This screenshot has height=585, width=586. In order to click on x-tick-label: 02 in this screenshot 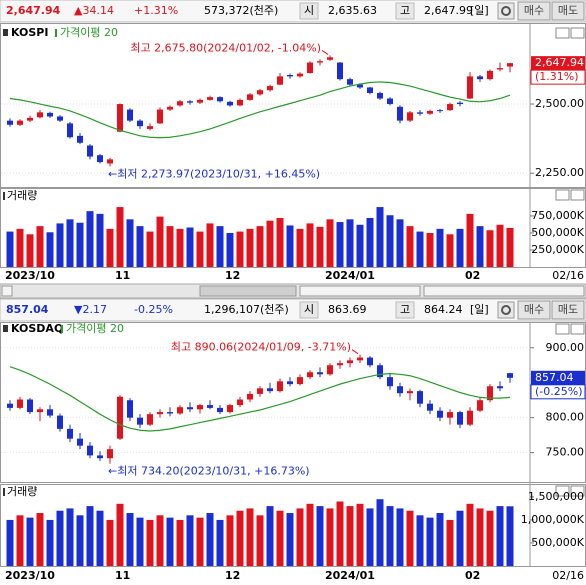, I will do `click(472, 575)`.